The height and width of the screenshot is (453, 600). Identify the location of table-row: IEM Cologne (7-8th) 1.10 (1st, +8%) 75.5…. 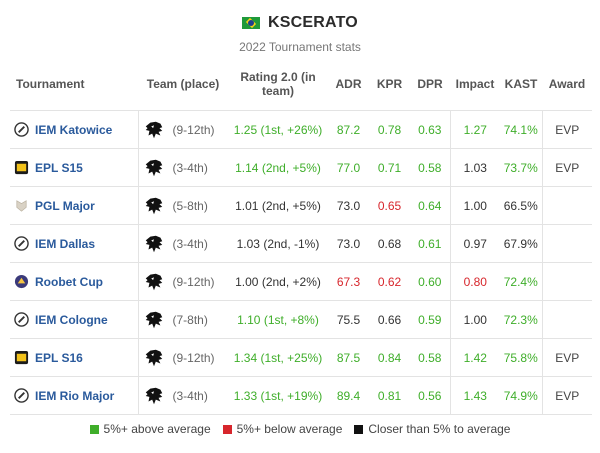
(301, 319).